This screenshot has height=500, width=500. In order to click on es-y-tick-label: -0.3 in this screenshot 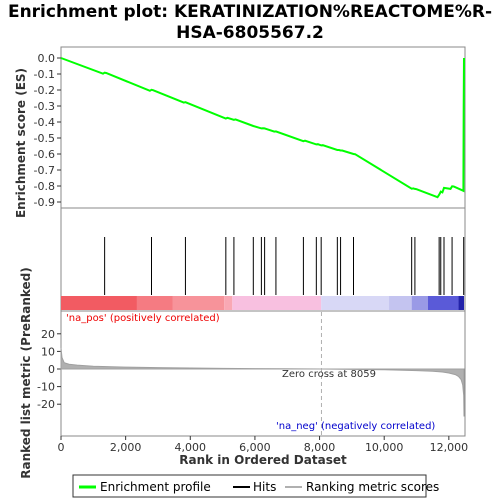, I will do `click(44, 106)`.